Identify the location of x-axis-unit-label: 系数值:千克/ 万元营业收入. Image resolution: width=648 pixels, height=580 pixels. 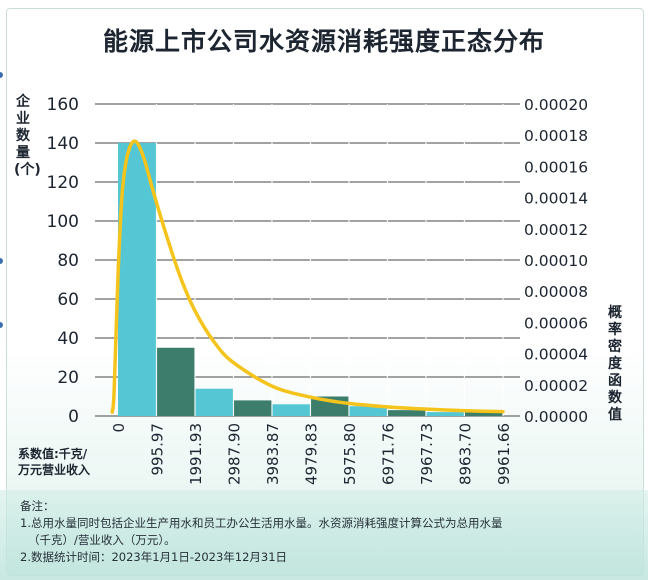
(54, 462).